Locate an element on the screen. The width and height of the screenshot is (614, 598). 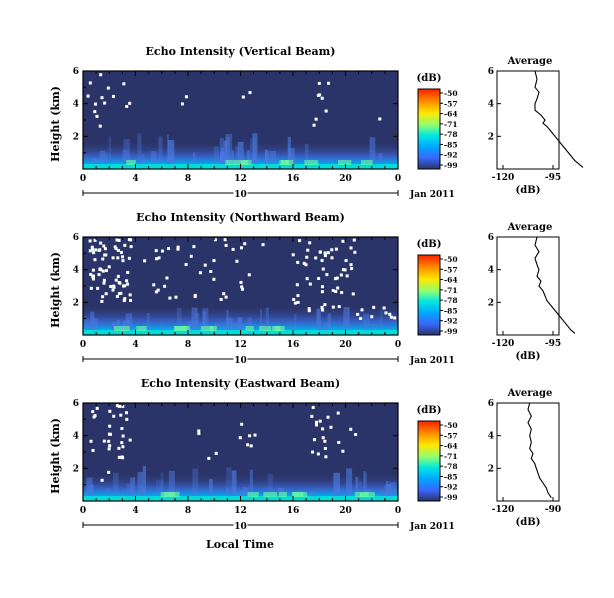
average-xlabel: (dB) is located at coordinates (528, 356).